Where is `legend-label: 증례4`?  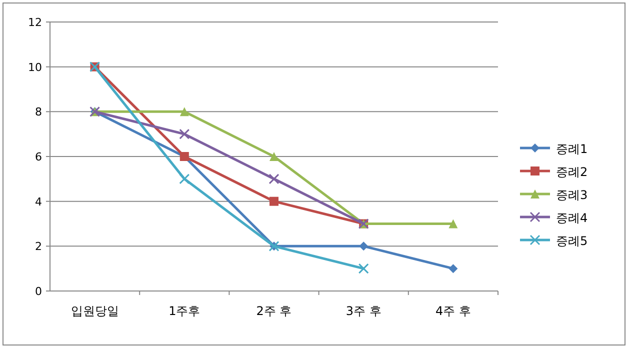 legend-label: 증례4 is located at coordinates (572, 218).